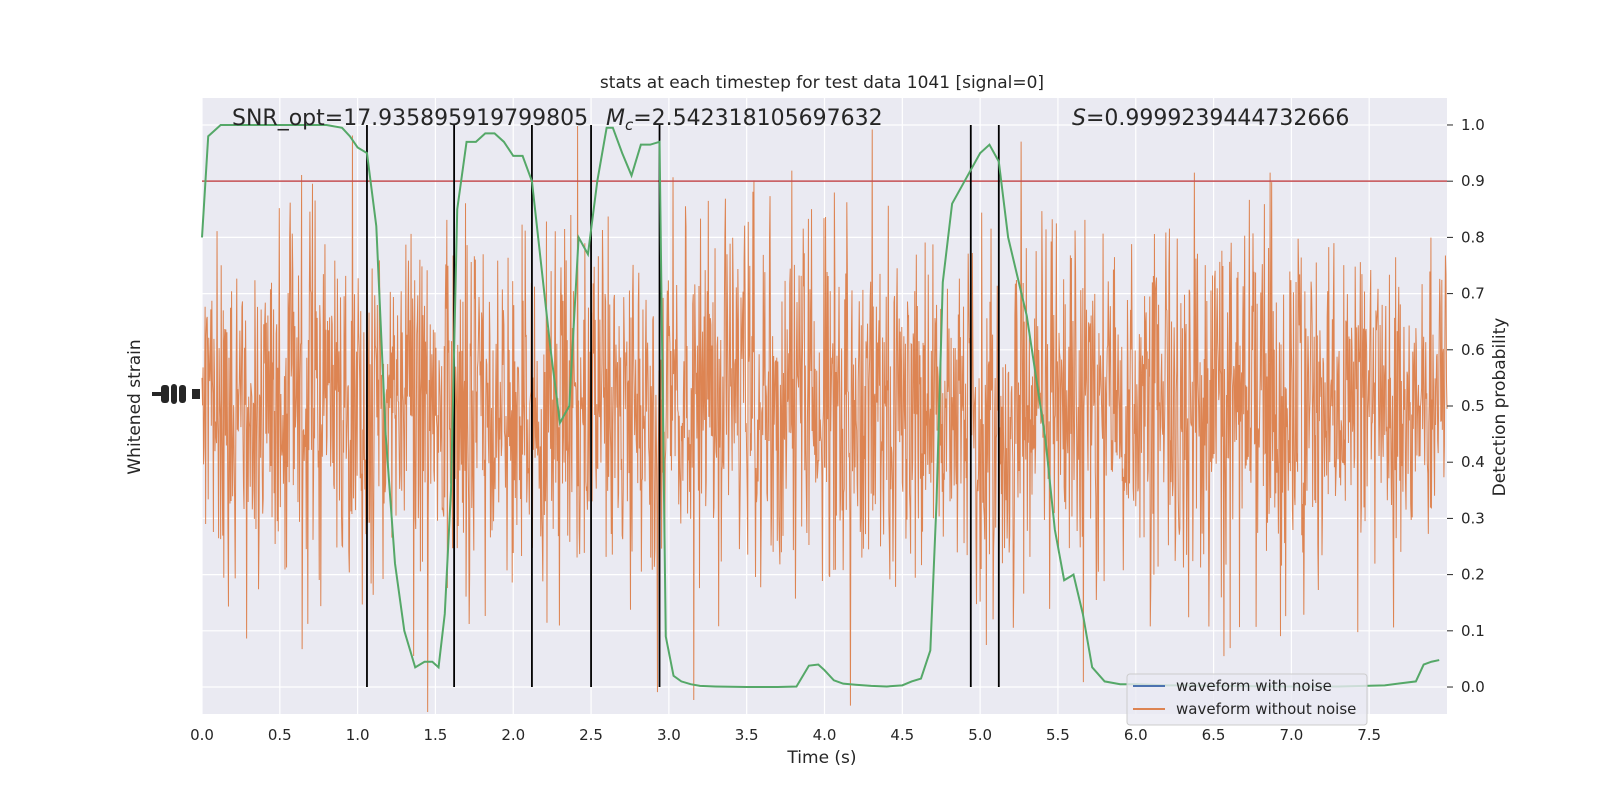  Describe the element at coordinates (629, 125) in the screenshot. I see `chirp-mass-subscript: c` at that location.